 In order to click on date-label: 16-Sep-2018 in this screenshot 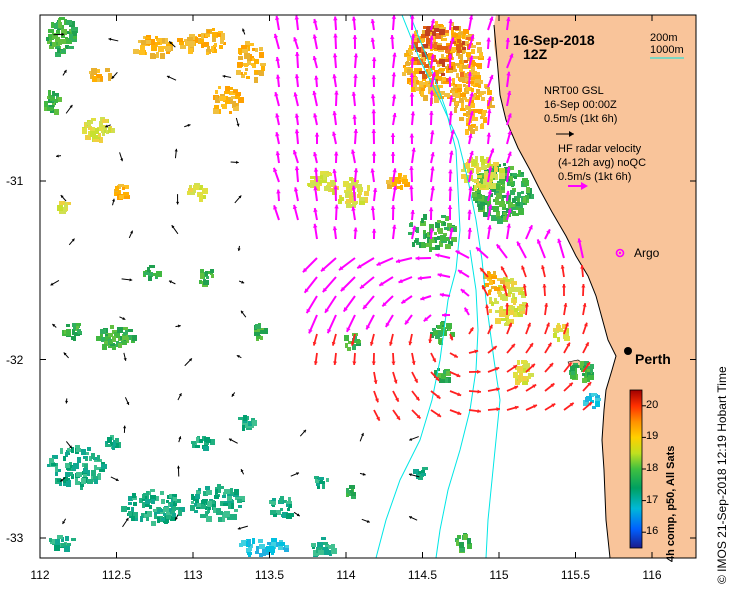, I will do `click(554, 40)`.